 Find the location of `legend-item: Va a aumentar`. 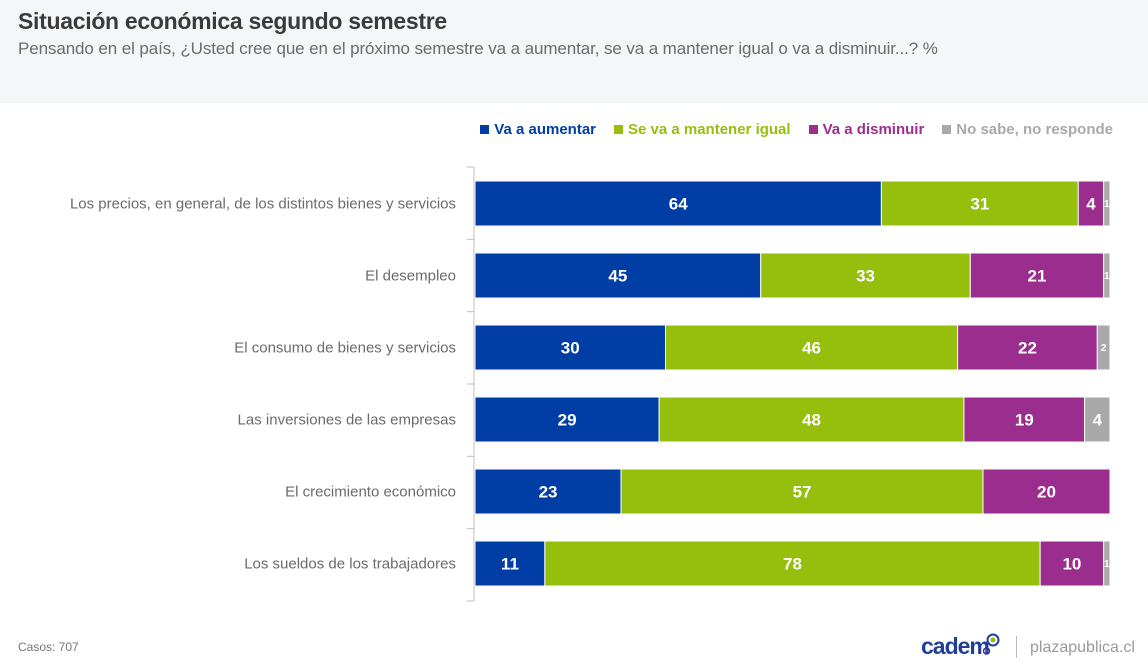

legend-item: Va a aumentar is located at coordinates (538, 129).